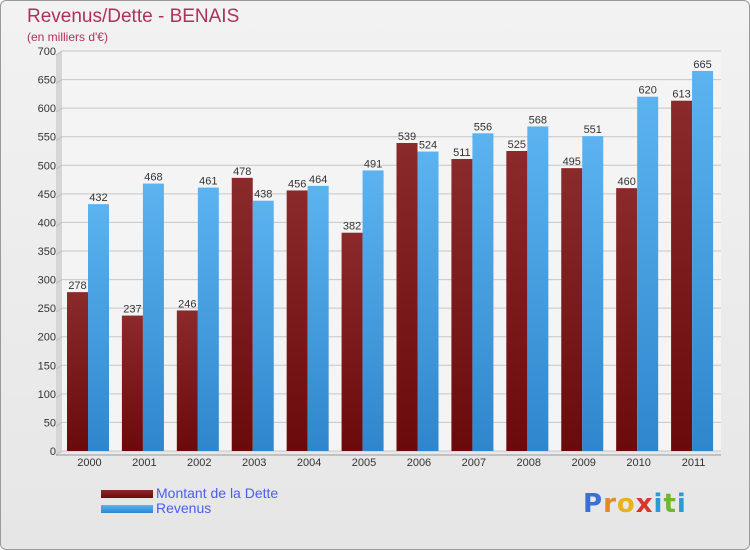  Describe the element at coordinates (67, 37) in the screenshot. I see `chart-subtitle: (en milliers d'€)` at that location.